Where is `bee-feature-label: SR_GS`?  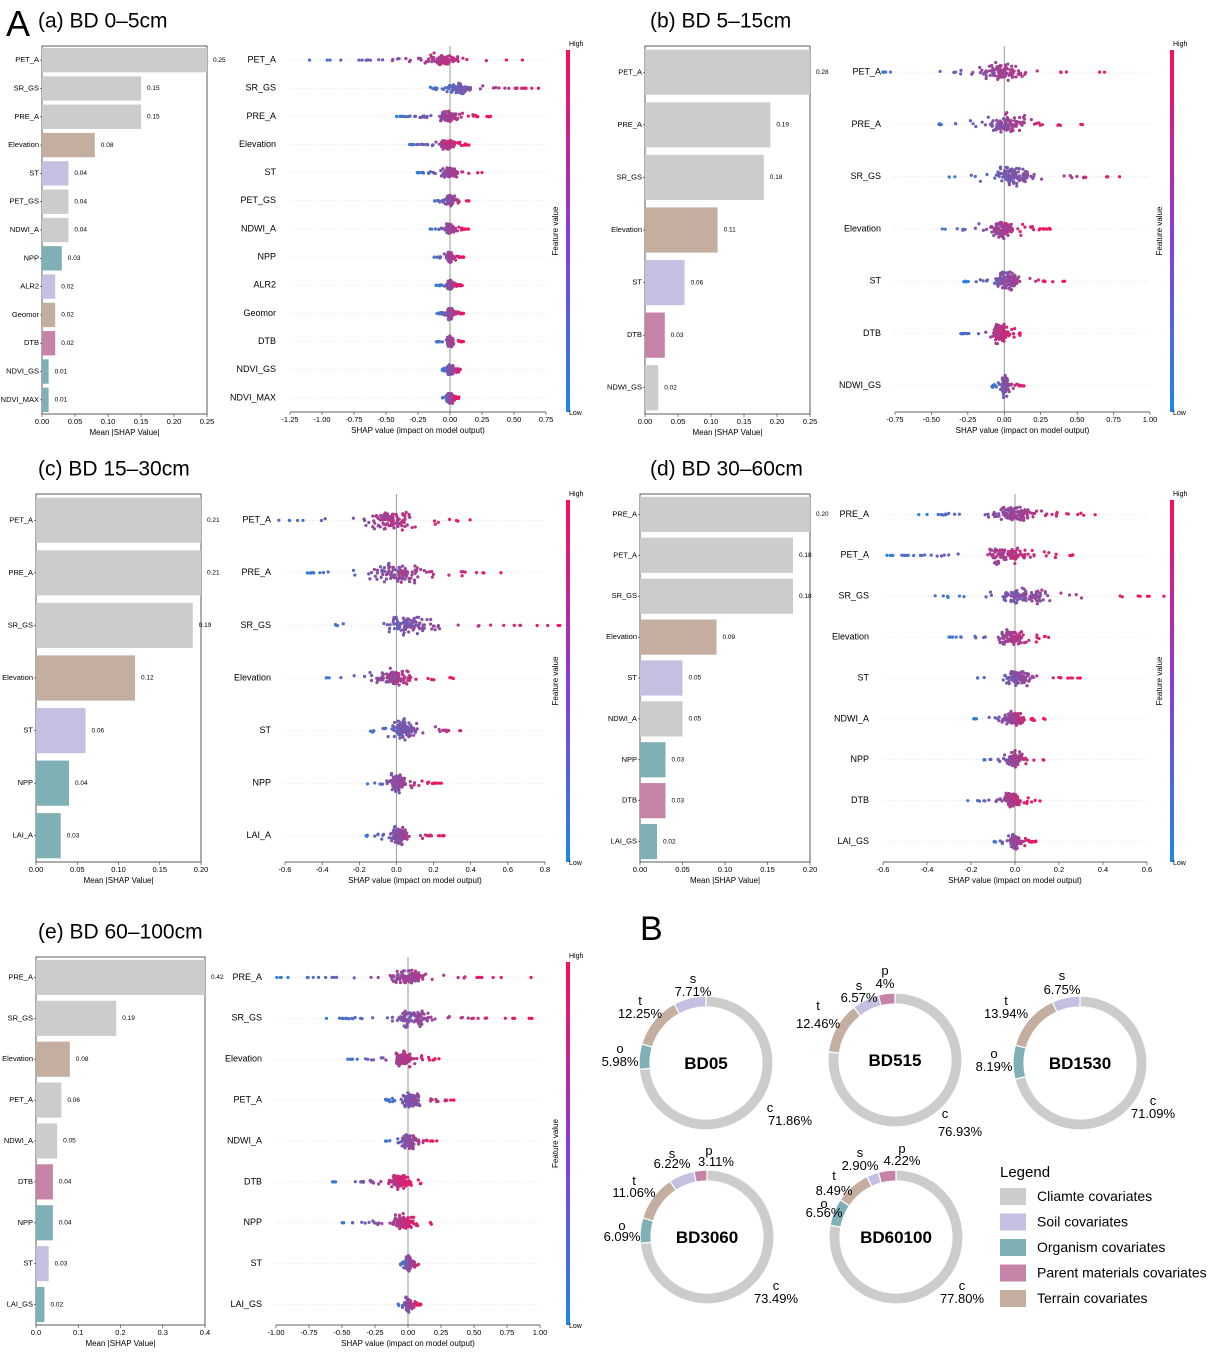
bee-feature-label: SR_GS is located at coordinates (865, 176).